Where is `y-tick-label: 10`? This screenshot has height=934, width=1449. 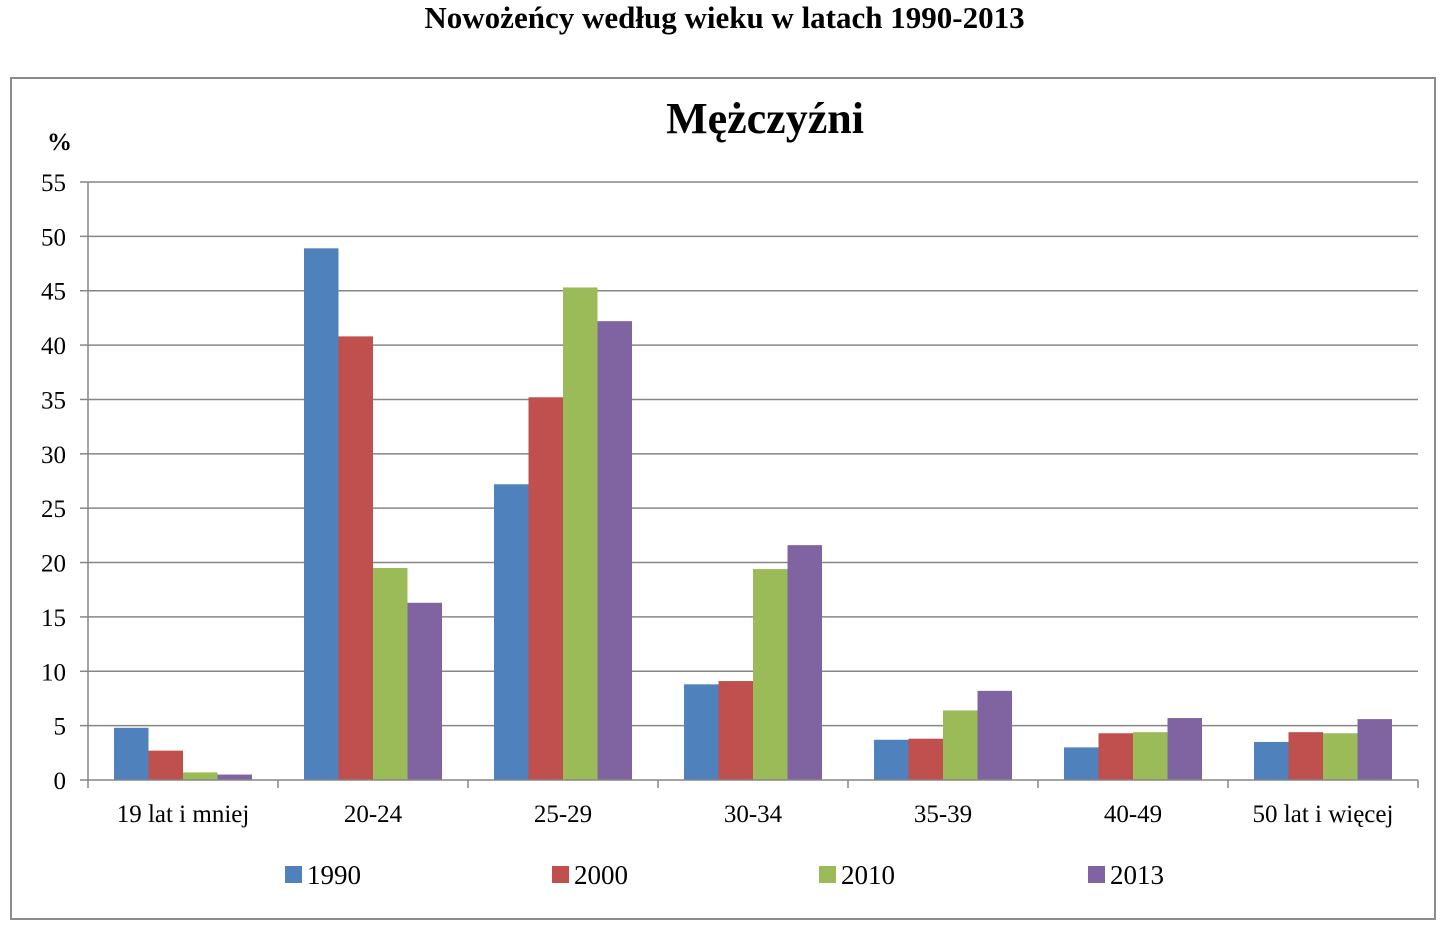 y-tick-label: 10 is located at coordinates (53, 672).